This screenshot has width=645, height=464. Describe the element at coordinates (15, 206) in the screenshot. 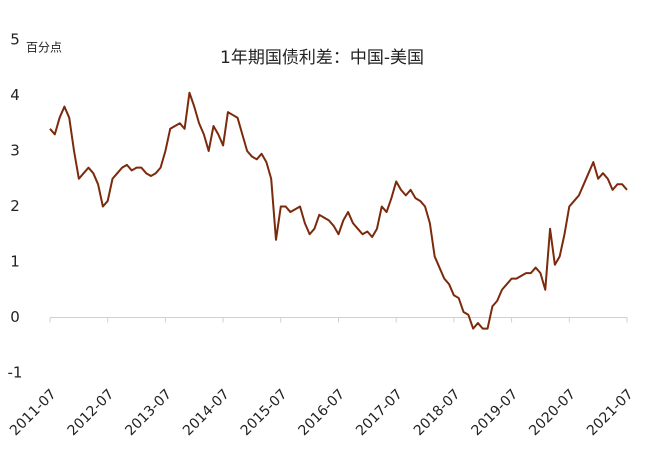

I see `y-tick-label: 2` at that location.